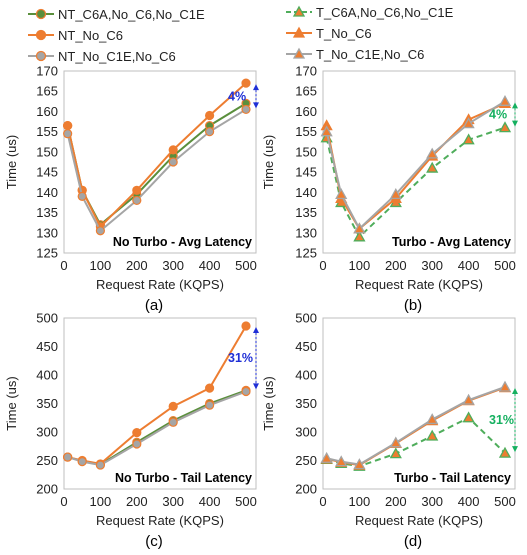 The width and height of the screenshot is (527, 555). Describe the element at coordinates (413, 541) in the screenshot. I see `panel-label: (d)` at that location.